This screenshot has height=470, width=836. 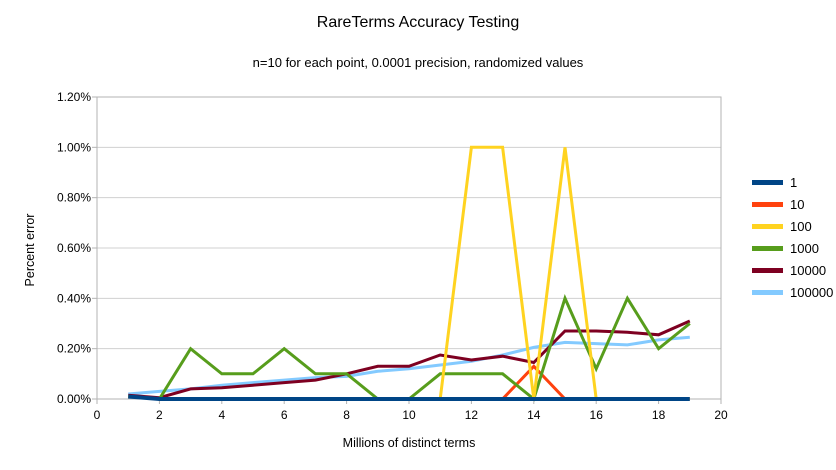 I want to click on y-tick-label: 0.80%, so click(x=74, y=198).